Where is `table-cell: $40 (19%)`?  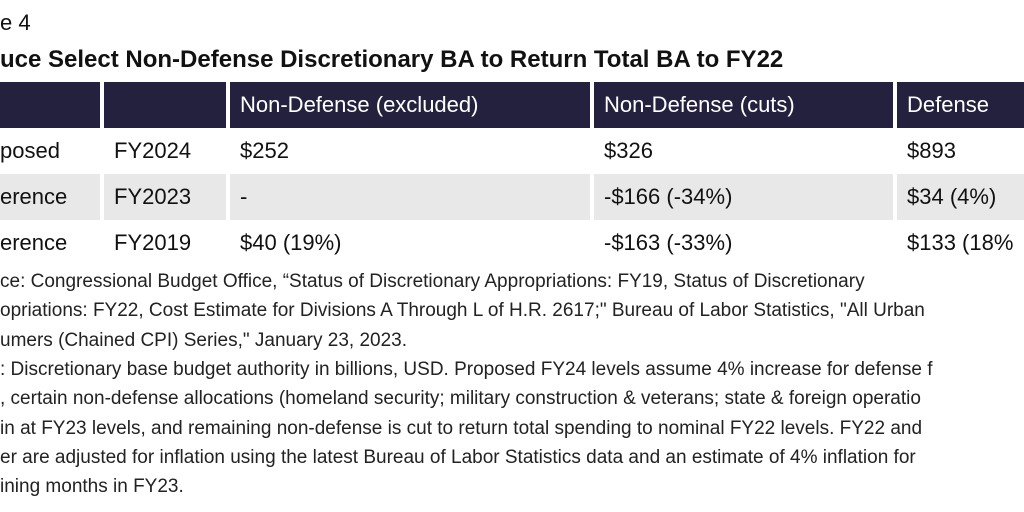 table-cell: $40 (19%) is located at coordinates (291, 242).